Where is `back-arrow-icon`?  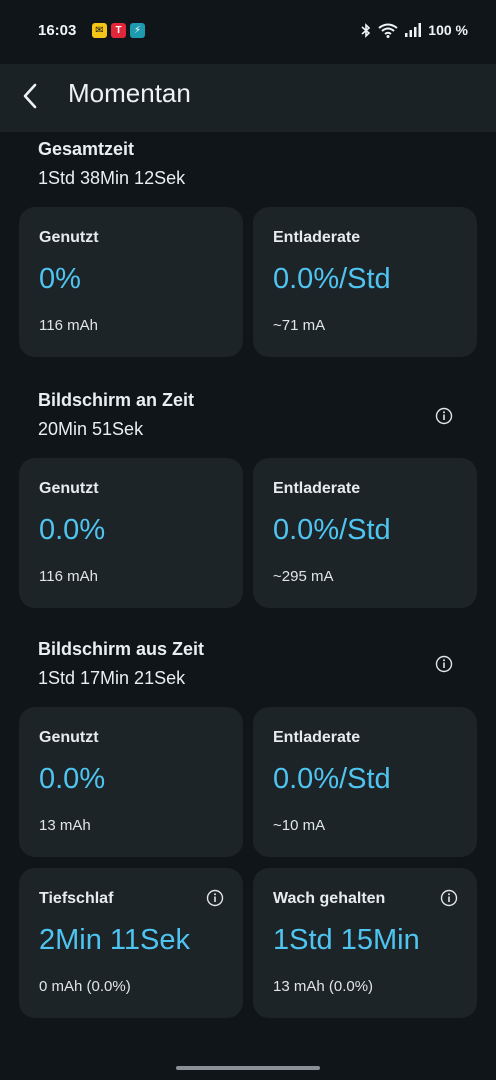 back-arrow-icon is located at coordinates (30, 96).